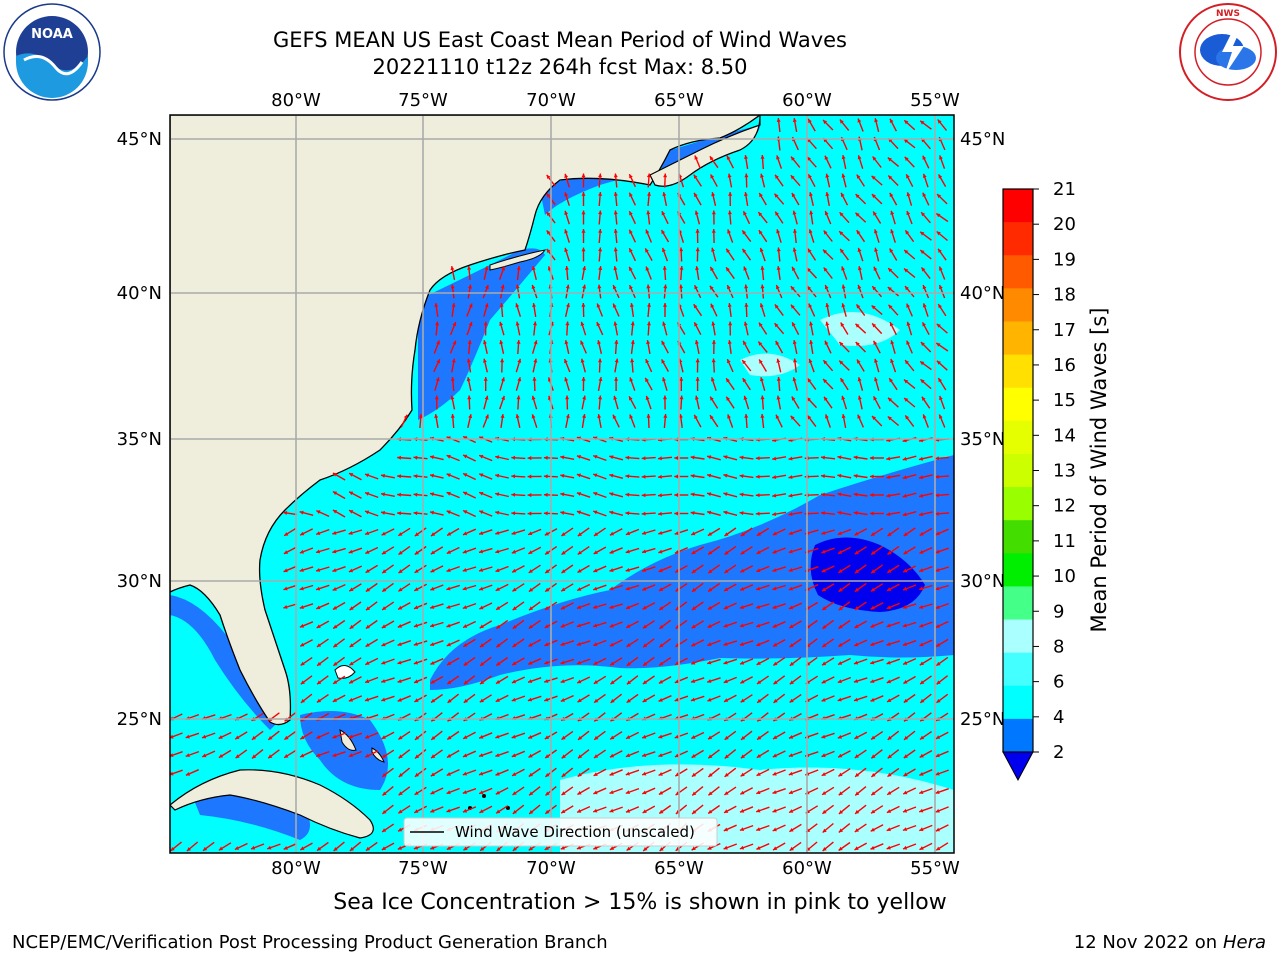 This screenshot has height=960, width=1280. Describe the element at coordinates (679, 868) in the screenshot. I see `lon-label: 65°W` at that location.